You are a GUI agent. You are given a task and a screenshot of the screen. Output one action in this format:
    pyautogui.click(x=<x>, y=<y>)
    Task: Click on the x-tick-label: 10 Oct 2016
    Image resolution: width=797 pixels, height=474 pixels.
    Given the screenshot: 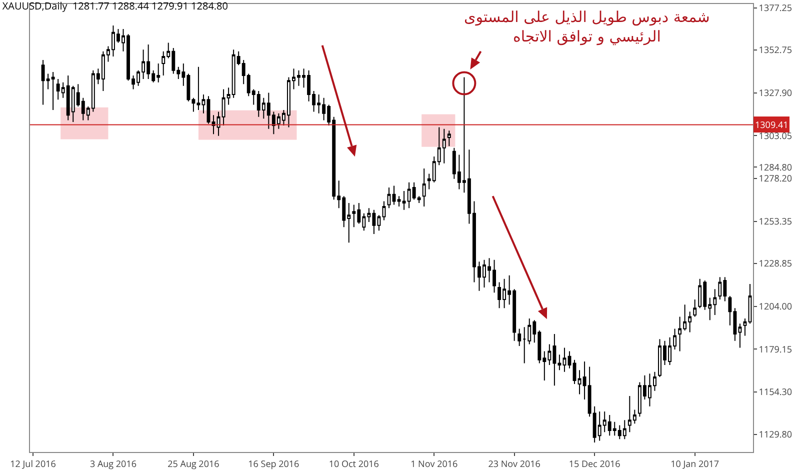 What is the action you would take?
    pyautogui.click(x=353, y=463)
    